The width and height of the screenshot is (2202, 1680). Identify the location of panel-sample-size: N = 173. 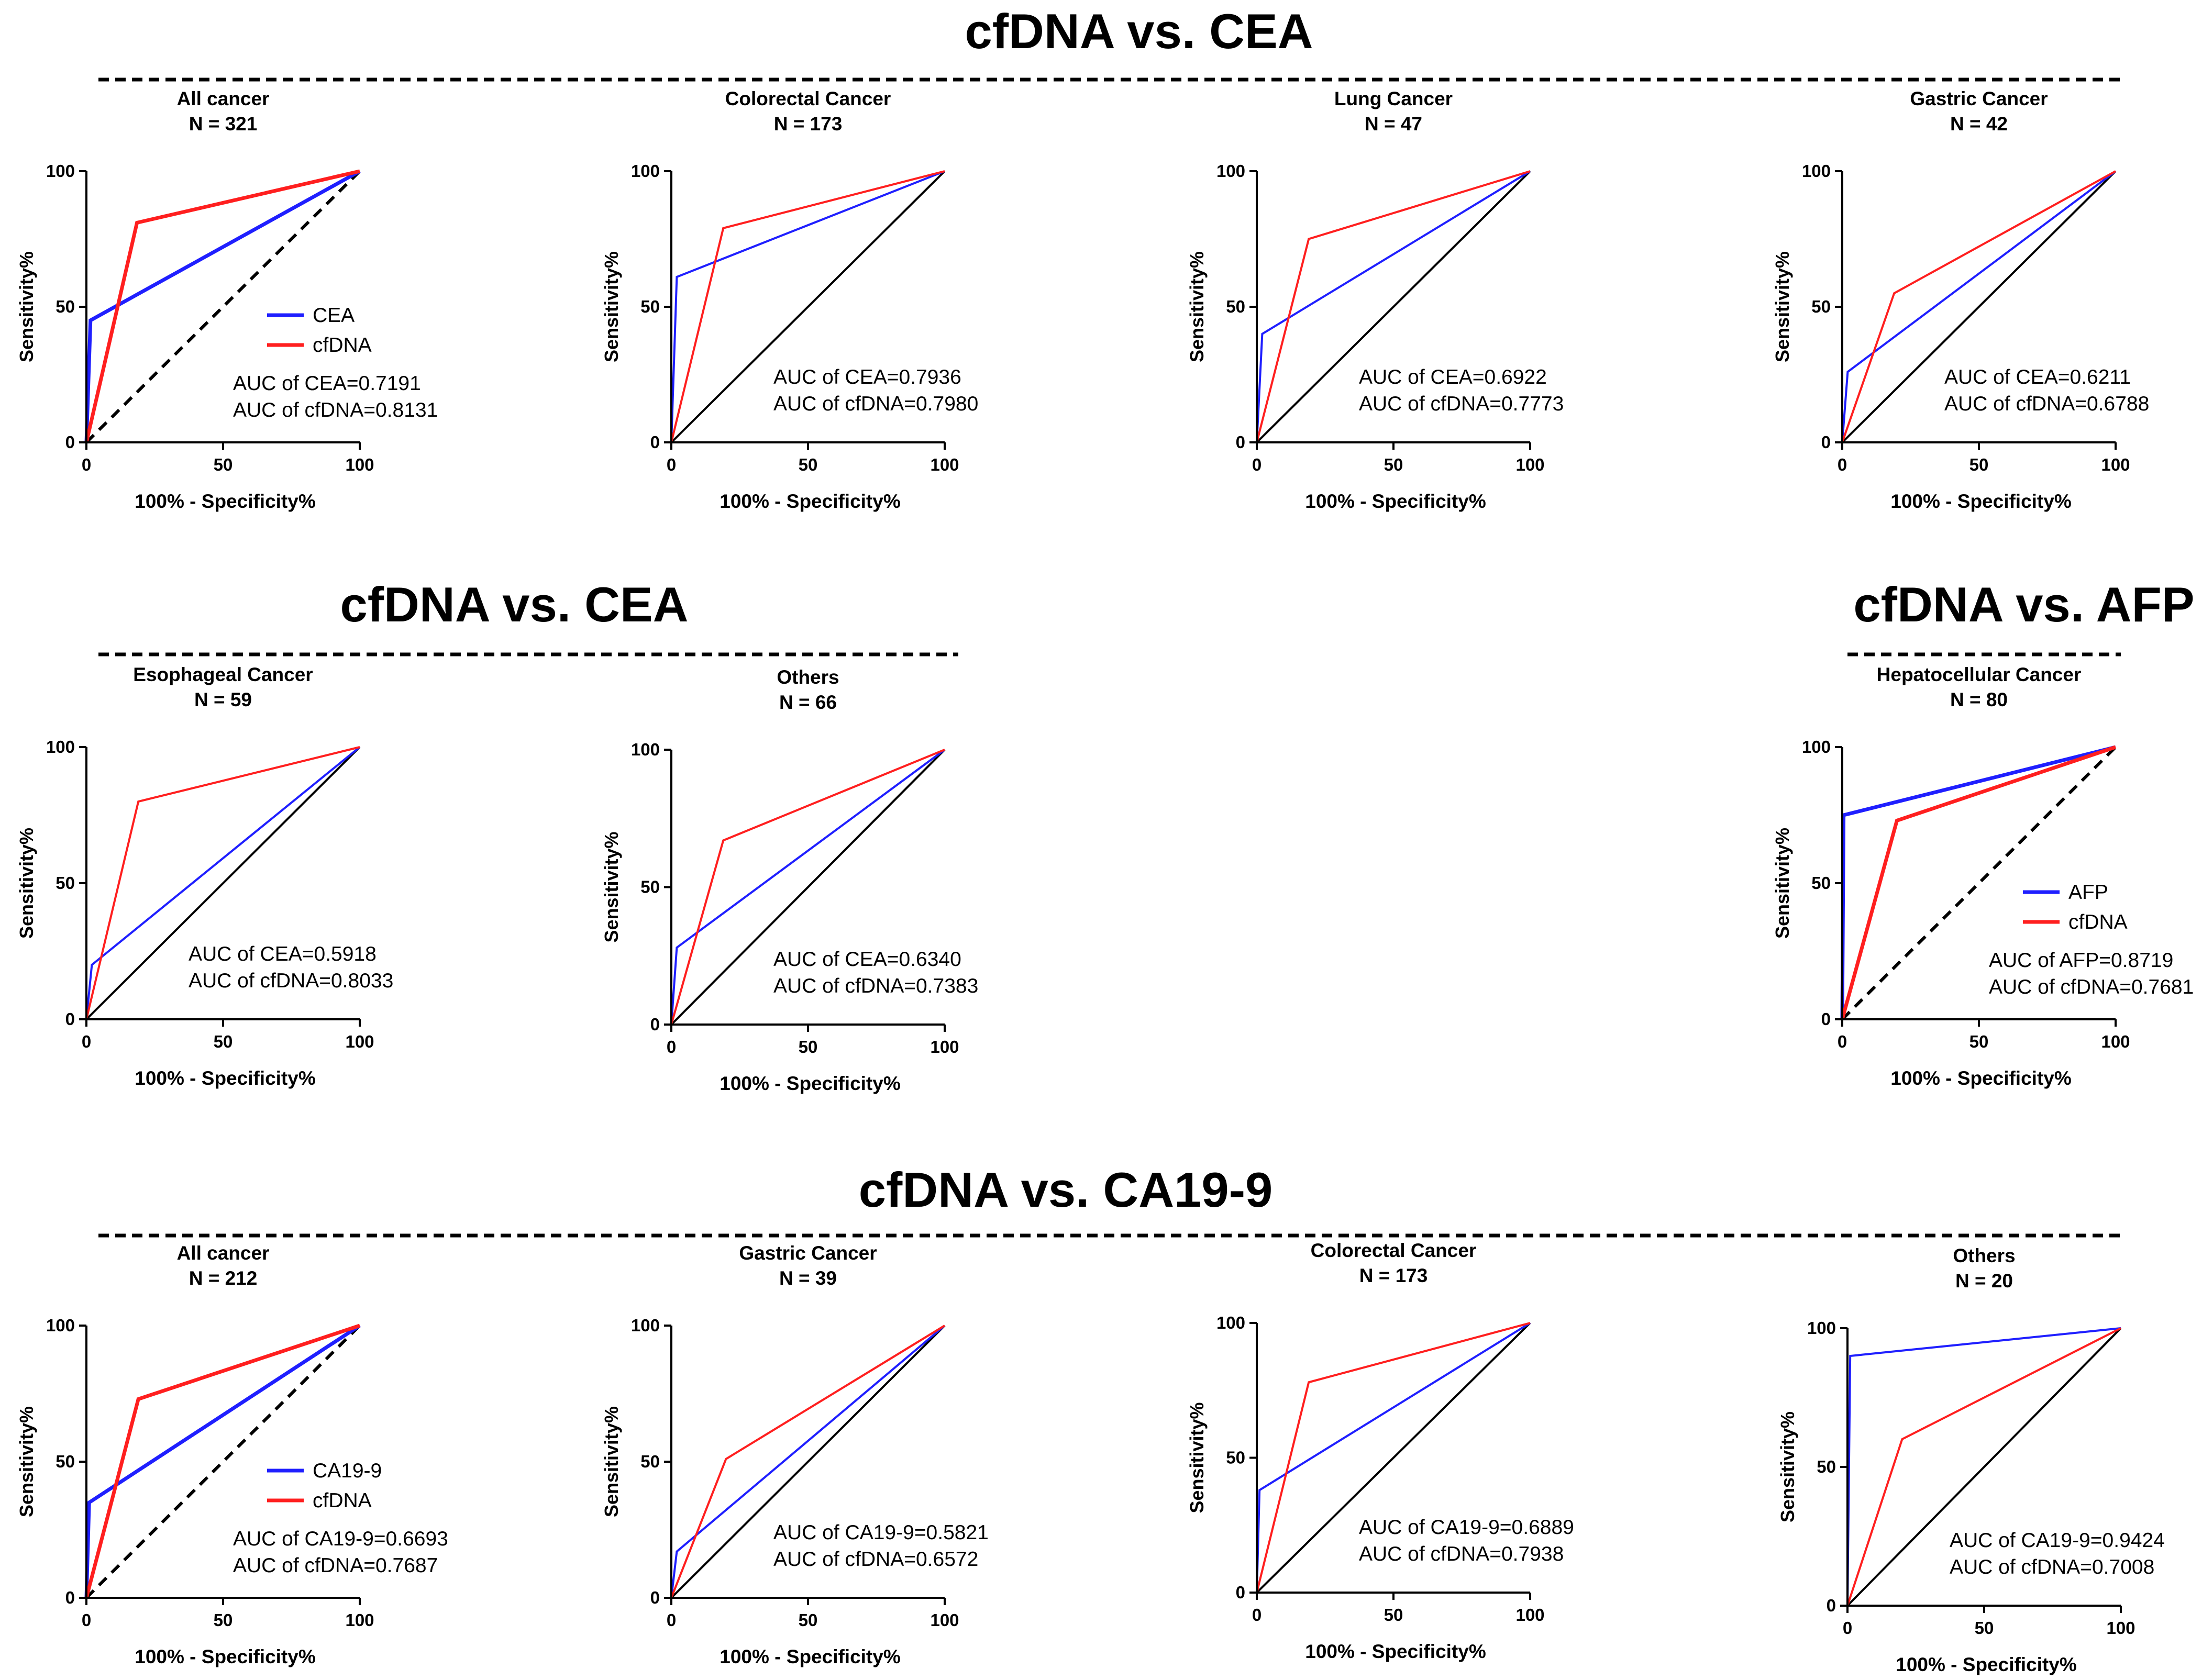
(808, 124).